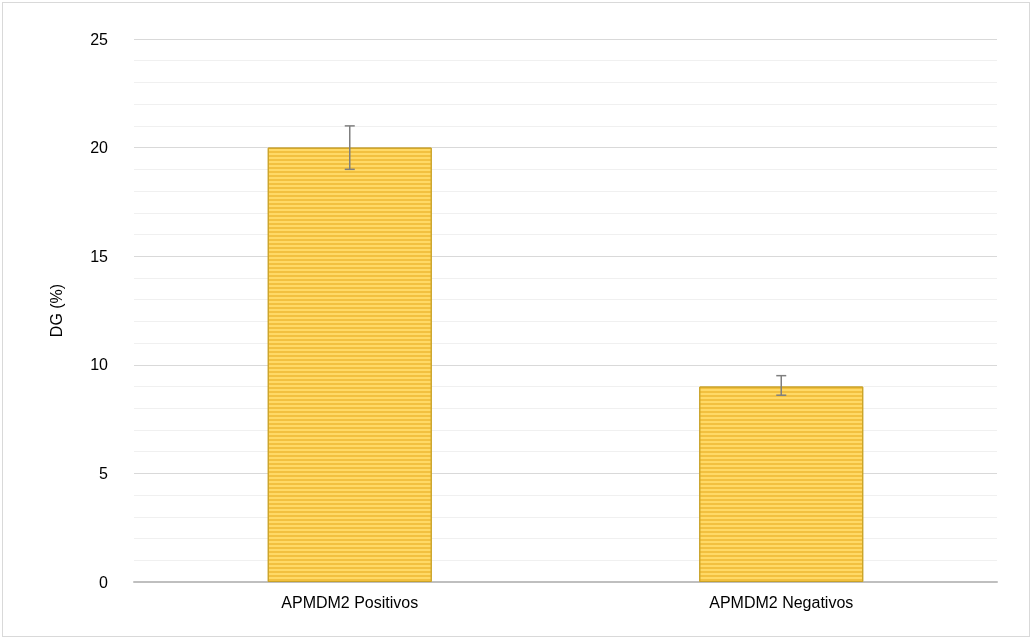  Describe the element at coordinates (99, 365) in the screenshot. I see `y-tick-label: 10` at that location.